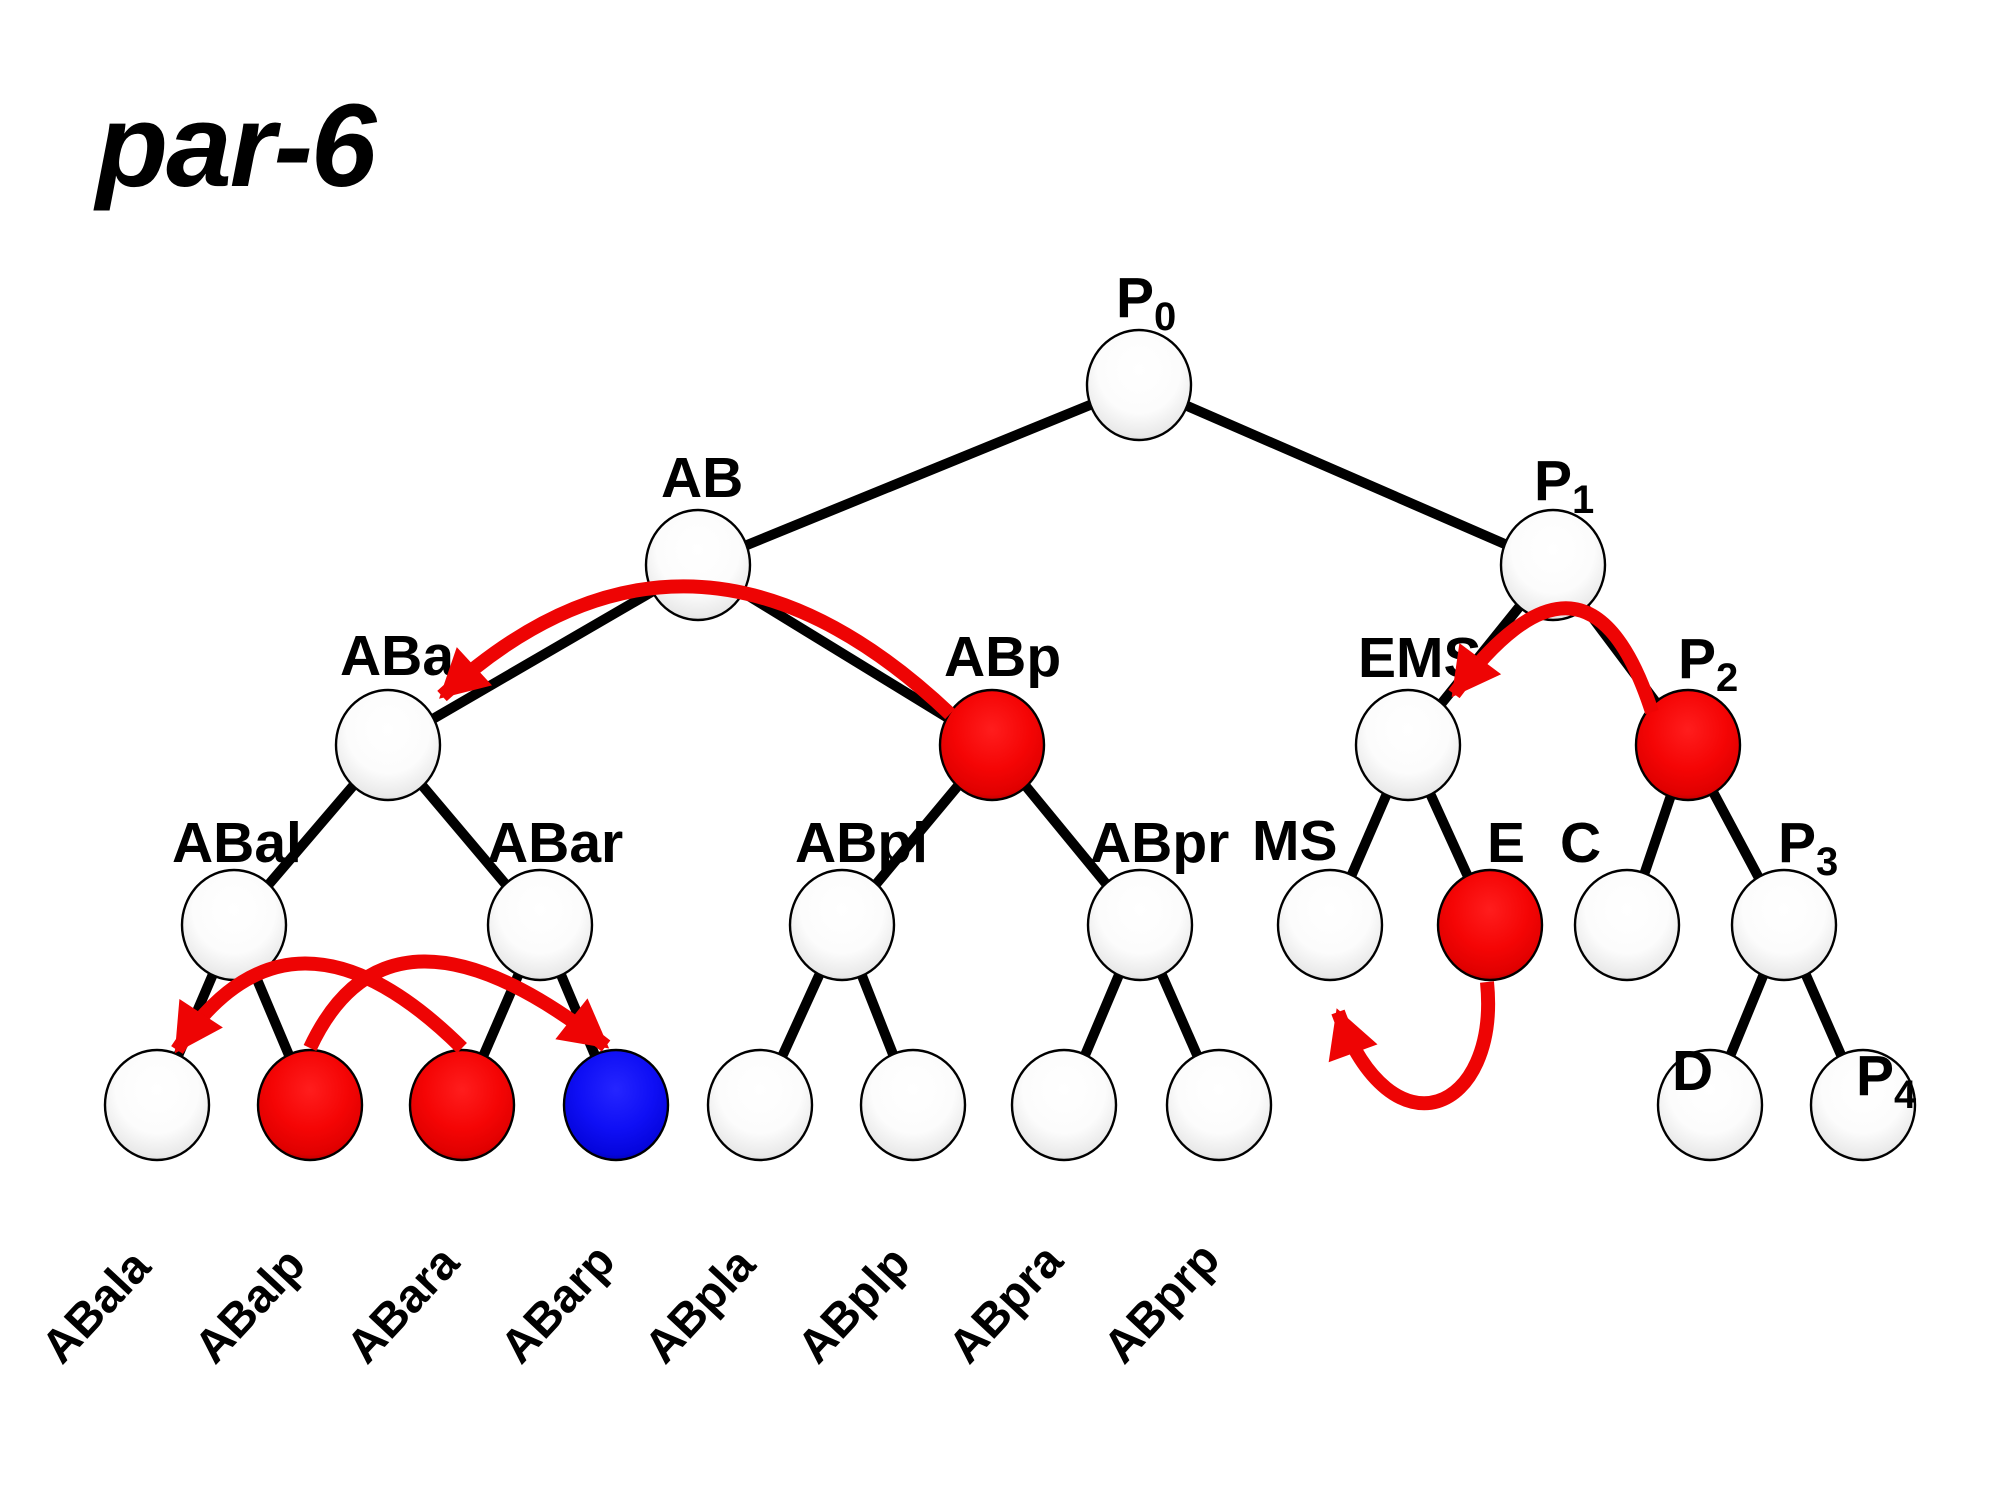 Image resolution: width=1990 pixels, height=1493 pixels. I want to click on node-ABalp, so click(310, 1105).